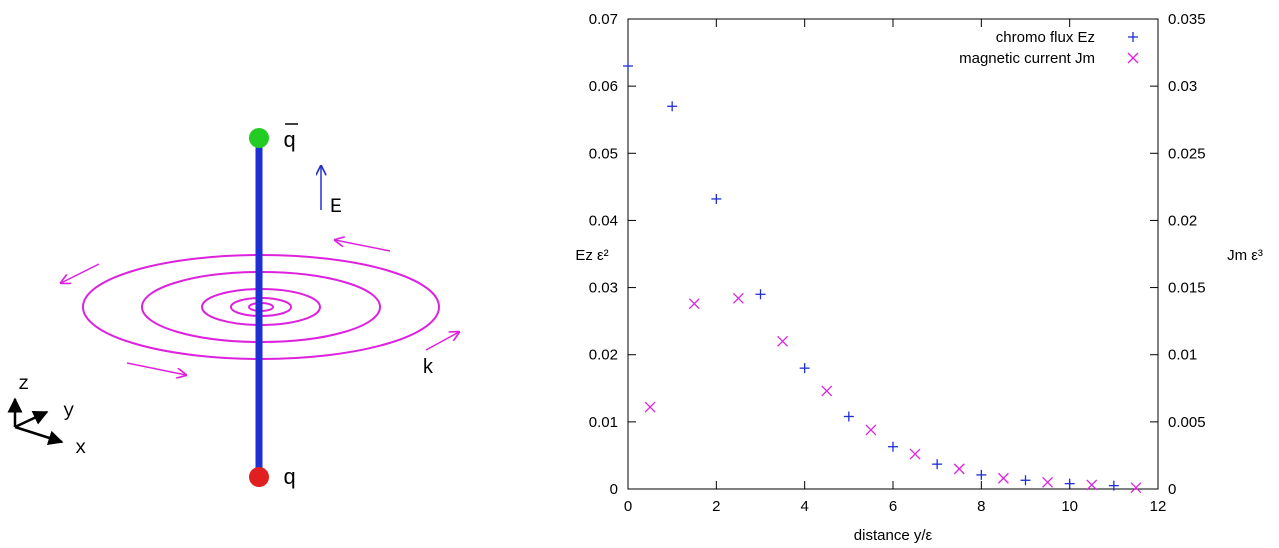 The width and height of the screenshot is (1279, 548). Describe the element at coordinates (716, 506) in the screenshot. I see `x-tick-label: 2` at that location.